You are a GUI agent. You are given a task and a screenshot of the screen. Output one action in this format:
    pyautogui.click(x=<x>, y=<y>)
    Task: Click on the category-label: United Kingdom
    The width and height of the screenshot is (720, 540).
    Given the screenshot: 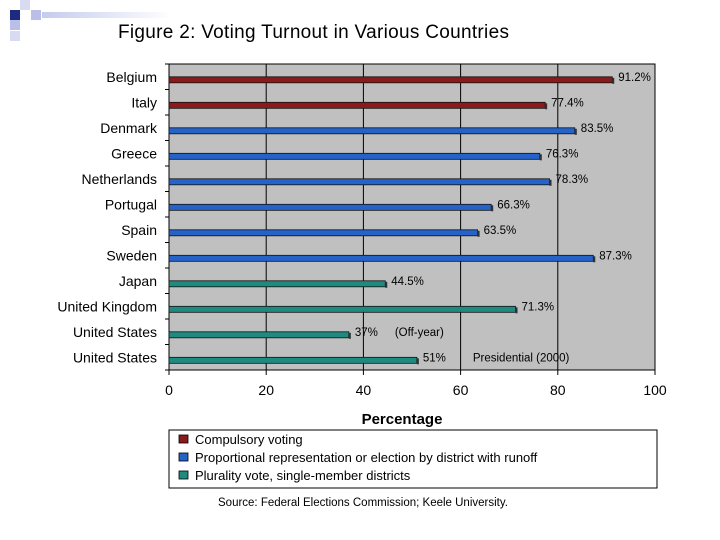 What is the action you would take?
    pyautogui.click(x=107, y=306)
    